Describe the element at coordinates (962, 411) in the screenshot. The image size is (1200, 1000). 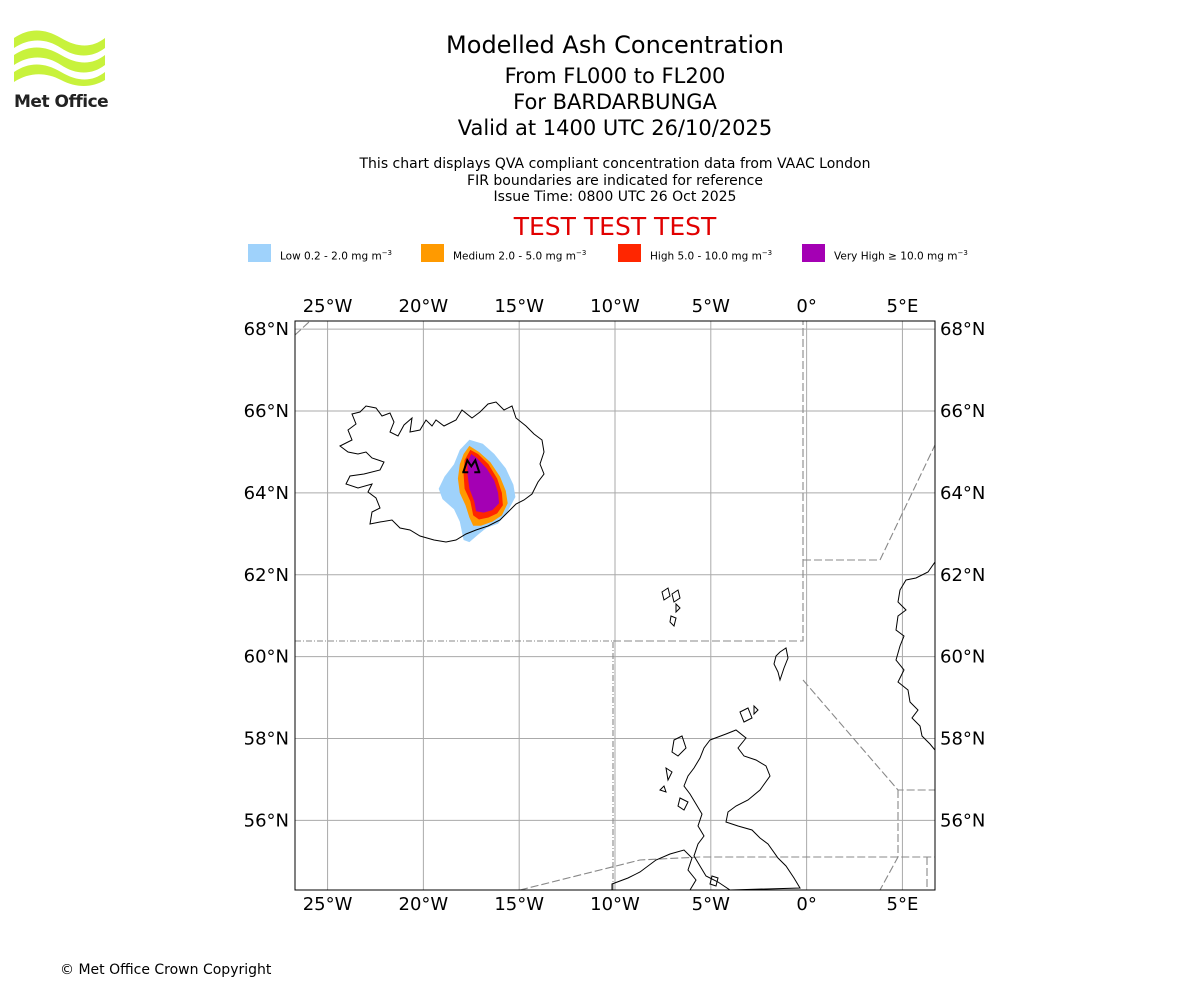
I see `lat-label-right: 66°N` at that location.